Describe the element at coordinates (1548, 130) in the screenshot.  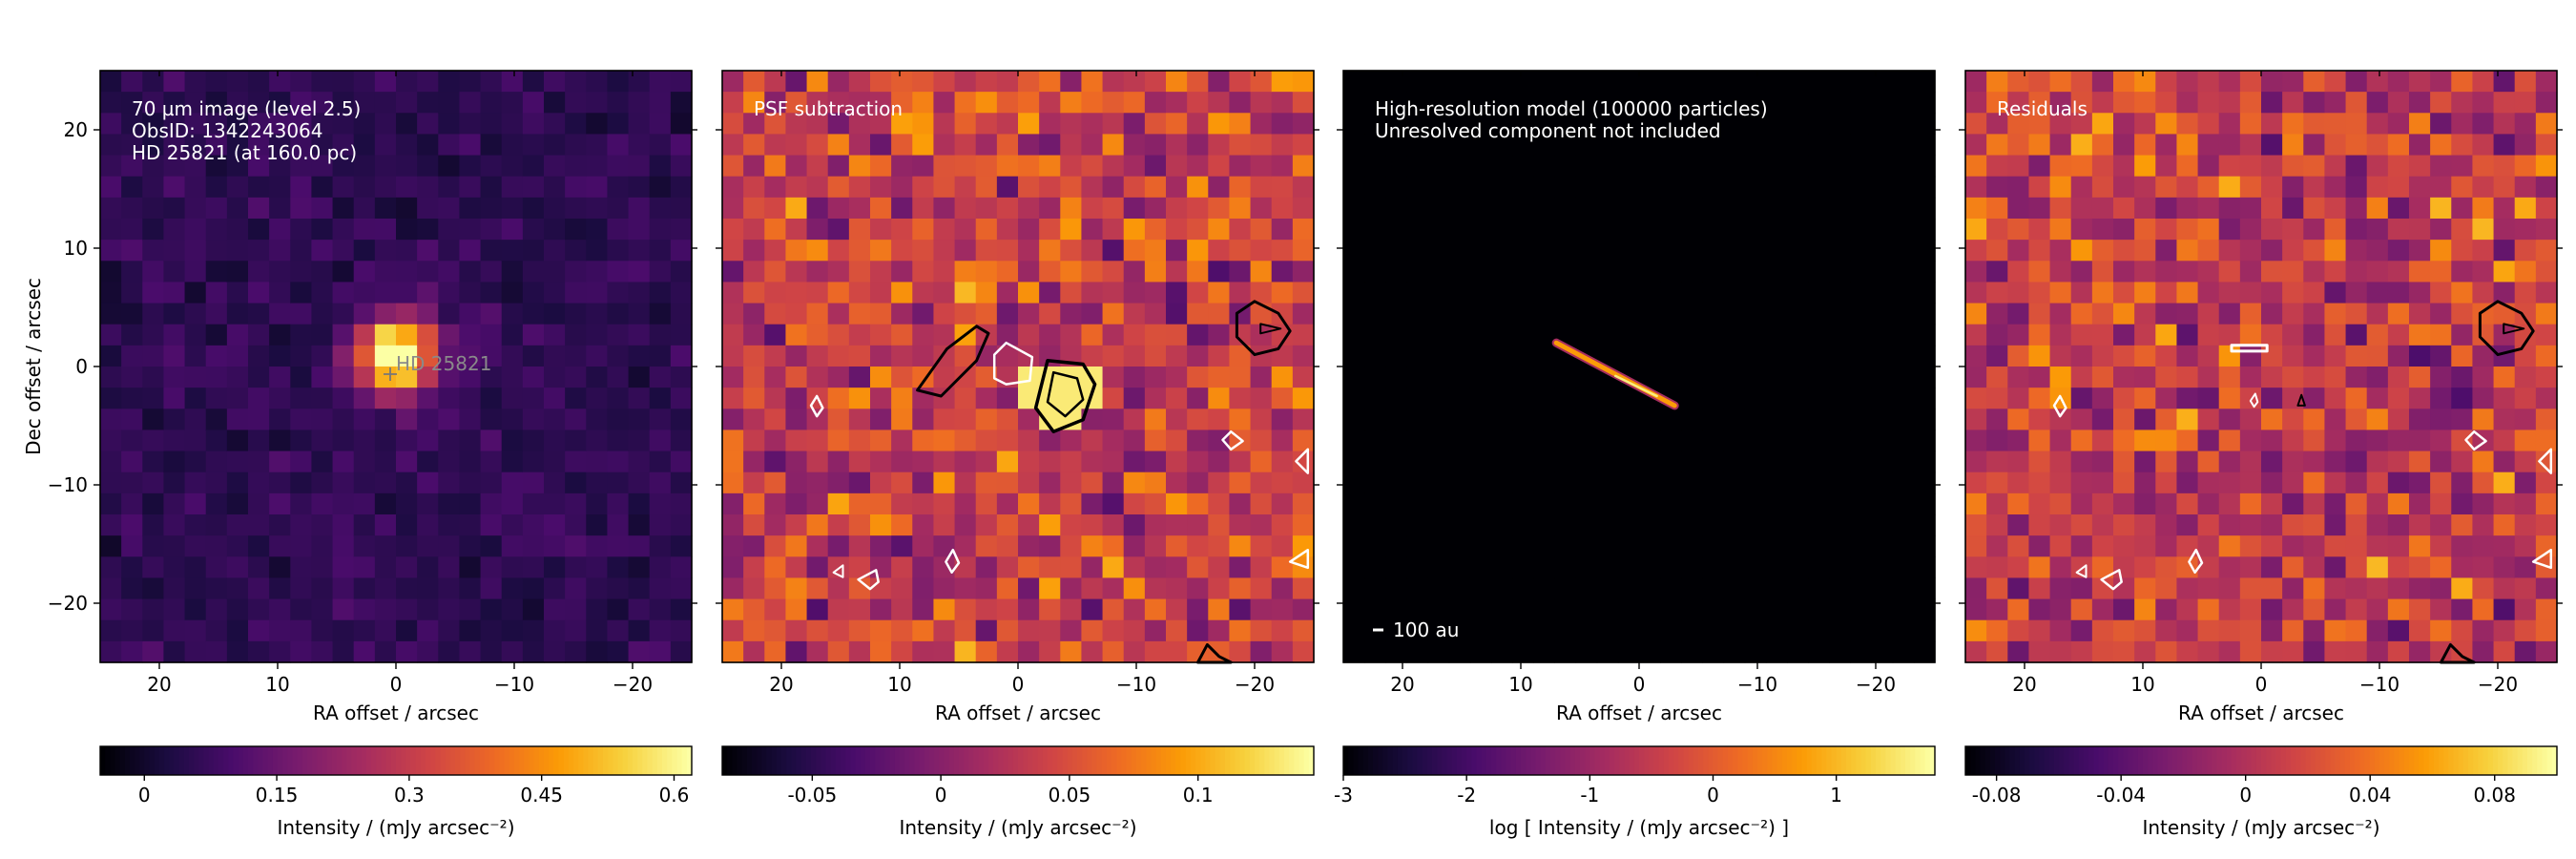
I see `panel-annotation: Unresolved component not included` at that location.